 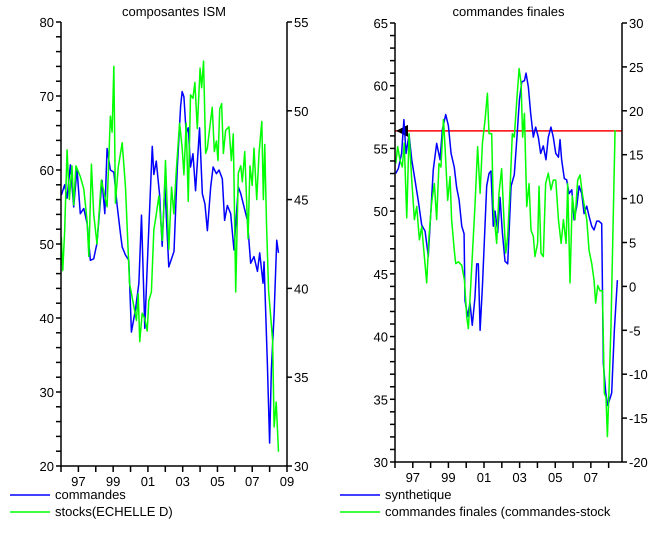 I want to click on y2-tick-label: -5, so click(x=635, y=330).